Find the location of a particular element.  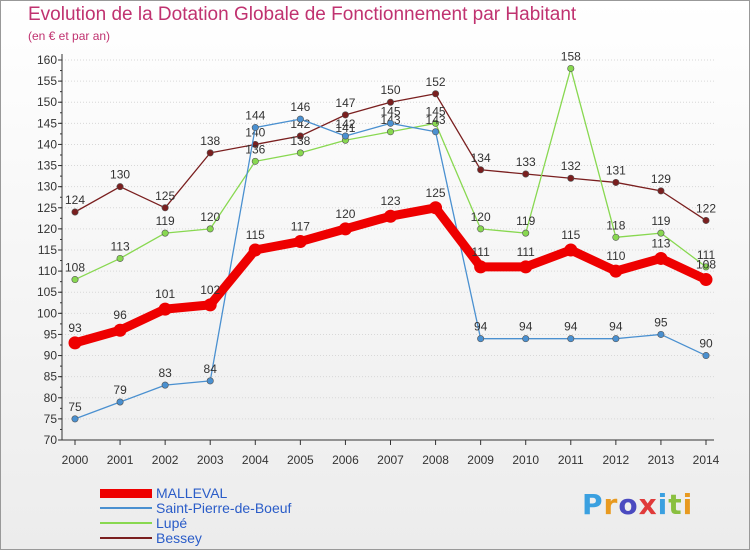

x-tick-label: 2000 is located at coordinates (75, 460).